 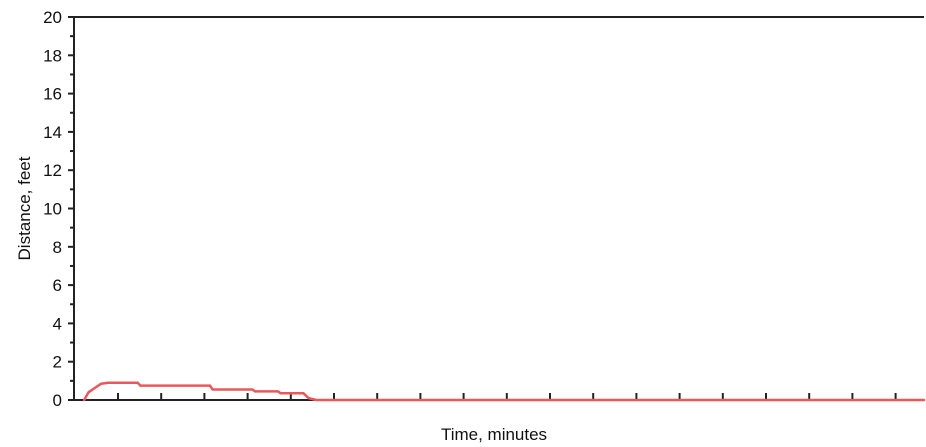 What do you see at coordinates (52, 94) in the screenshot?
I see `y-tick-label: 16` at bounding box center [52, 94].